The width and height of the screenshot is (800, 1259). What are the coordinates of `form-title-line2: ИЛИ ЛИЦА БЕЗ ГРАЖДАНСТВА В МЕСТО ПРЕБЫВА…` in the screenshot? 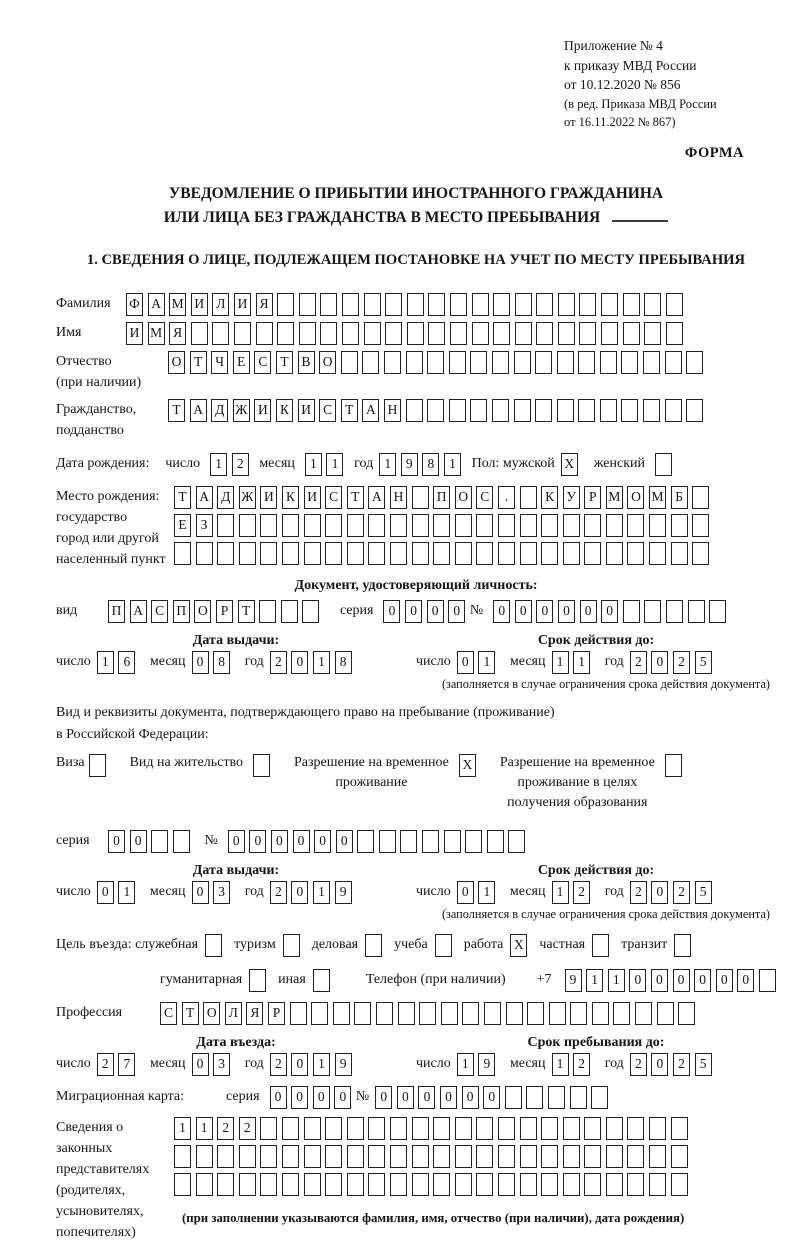 It's located at (382, 217).